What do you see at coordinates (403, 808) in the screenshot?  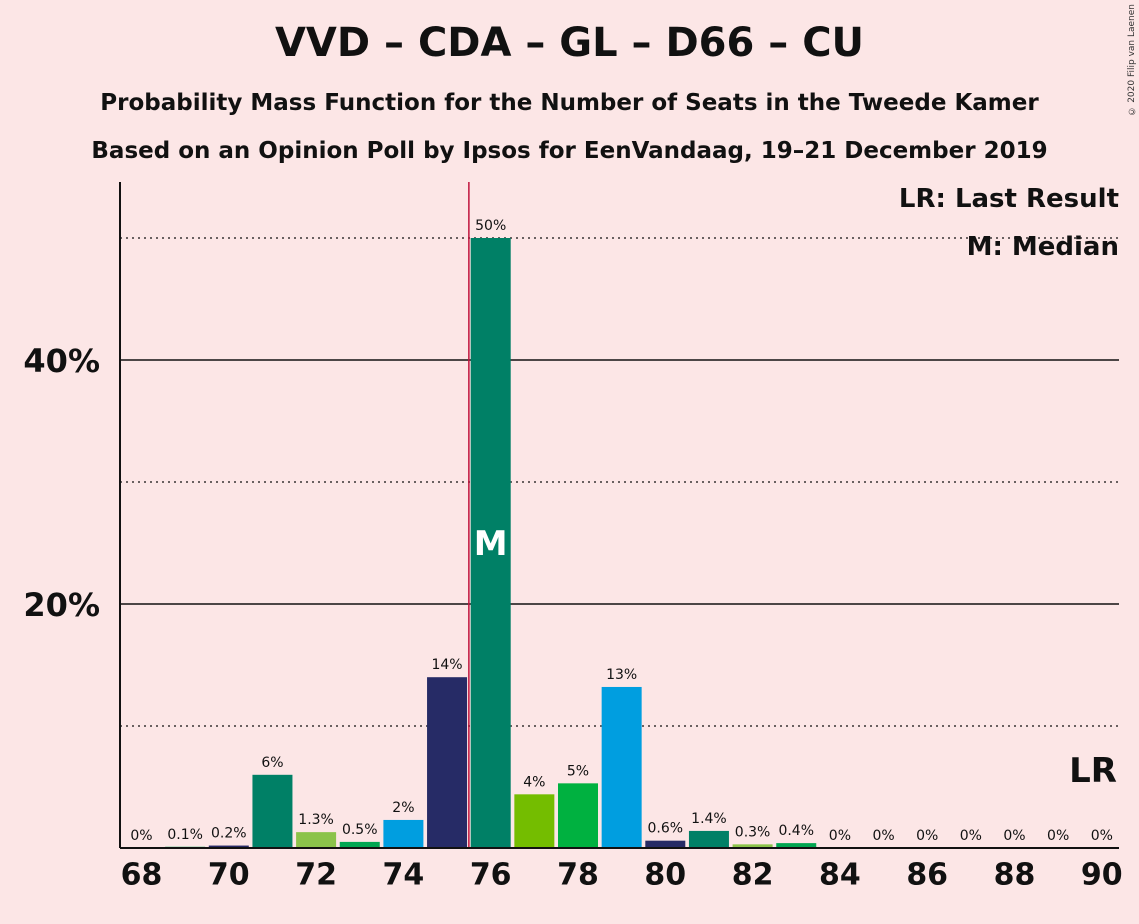 I see `bar-value-label: 2%` at bounding box center [403, 808].